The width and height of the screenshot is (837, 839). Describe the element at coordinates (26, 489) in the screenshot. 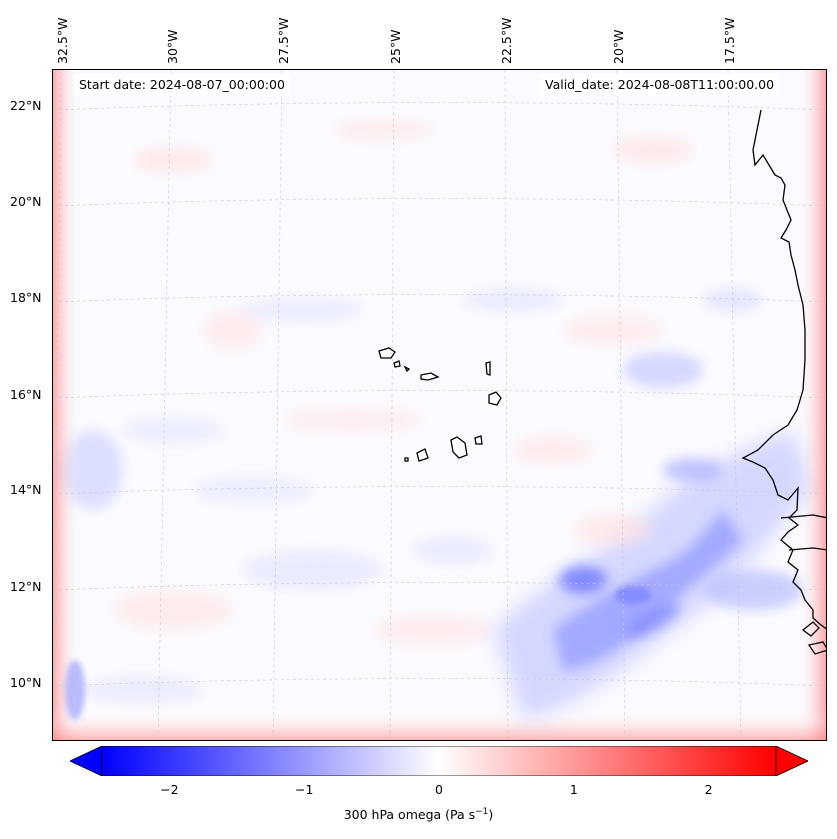

I see `lat-label-14n: 14°N` at that location.